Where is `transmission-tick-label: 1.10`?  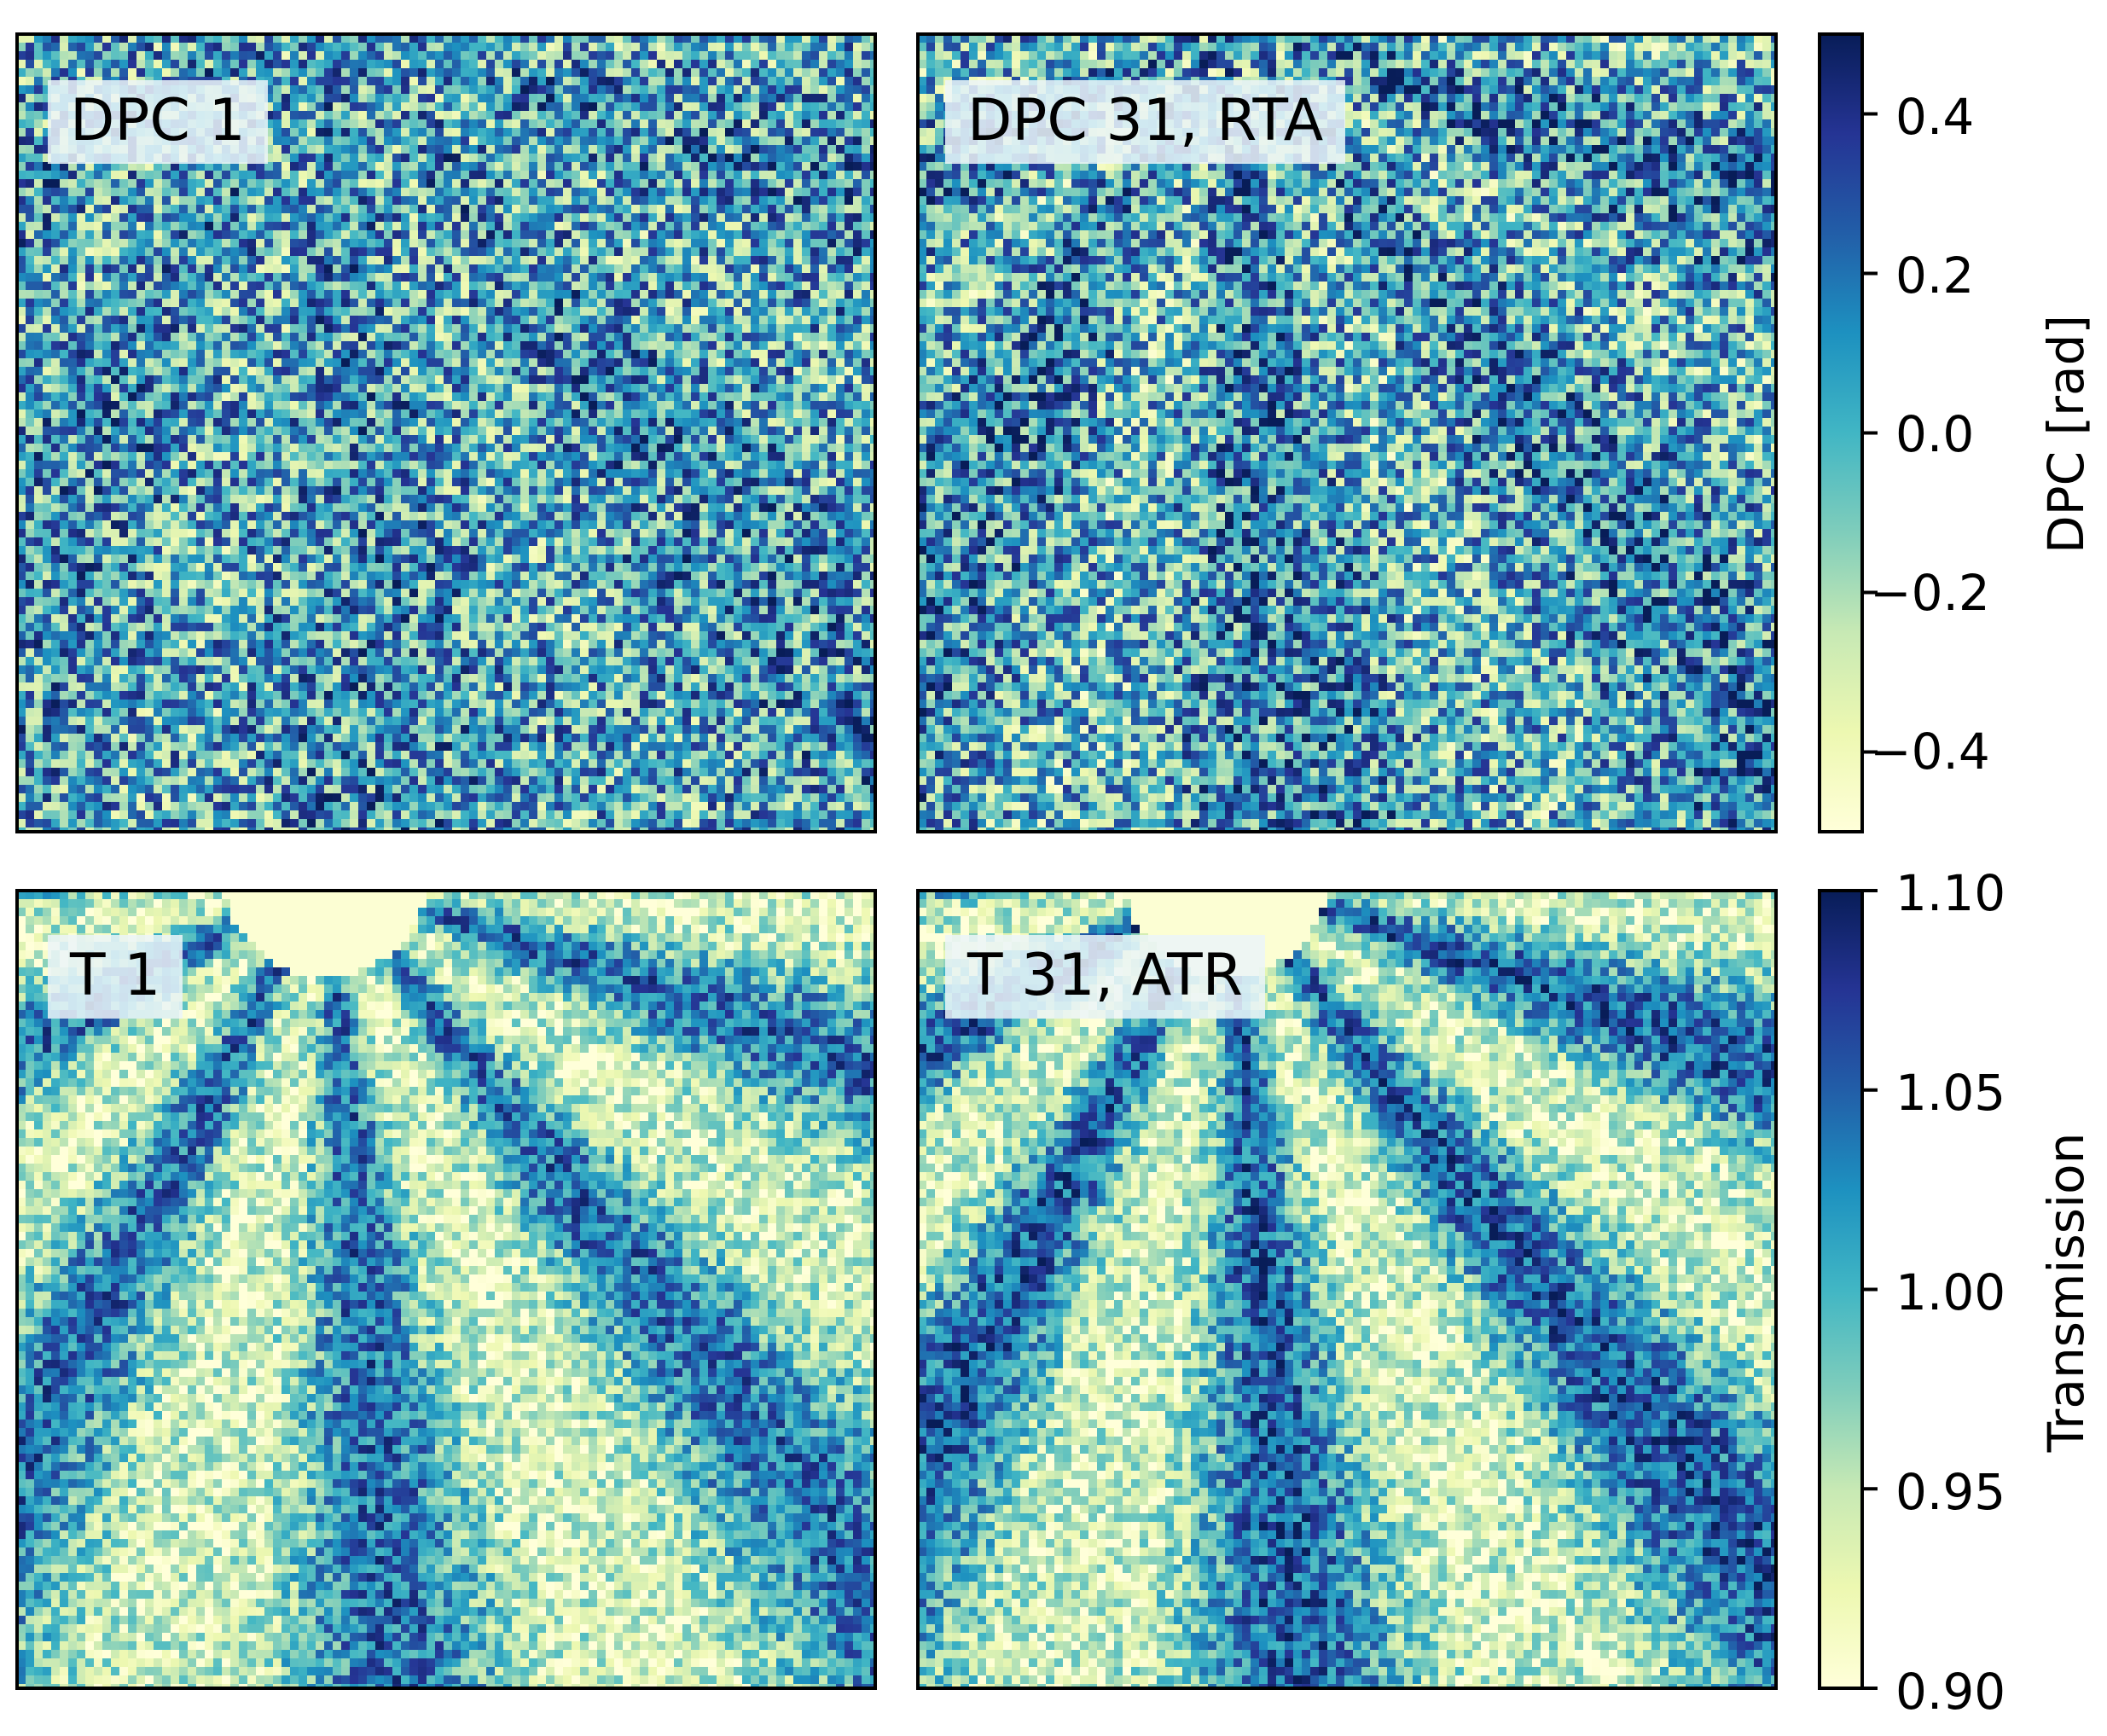 transmission-tick-label: 1.10 is located at coordinates (1950, 893).